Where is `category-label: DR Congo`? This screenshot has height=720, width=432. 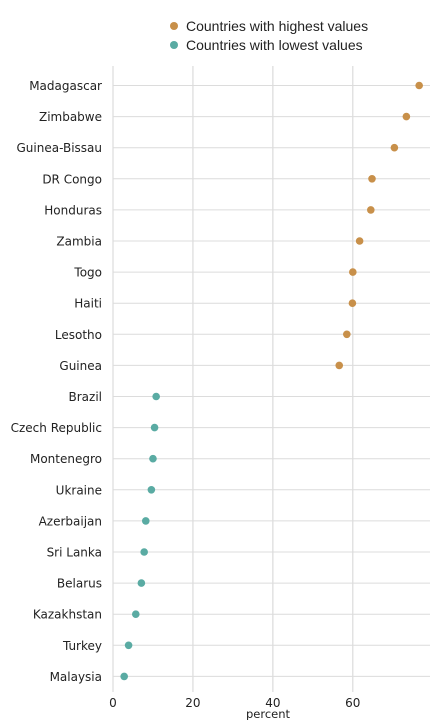 category-label: DR Congo is located at coordinates (72, 179).